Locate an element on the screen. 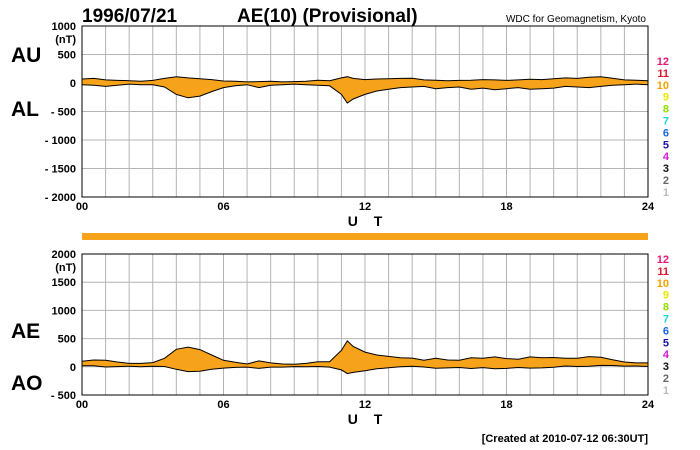  series-line-al is located at coordinates (365, 93).